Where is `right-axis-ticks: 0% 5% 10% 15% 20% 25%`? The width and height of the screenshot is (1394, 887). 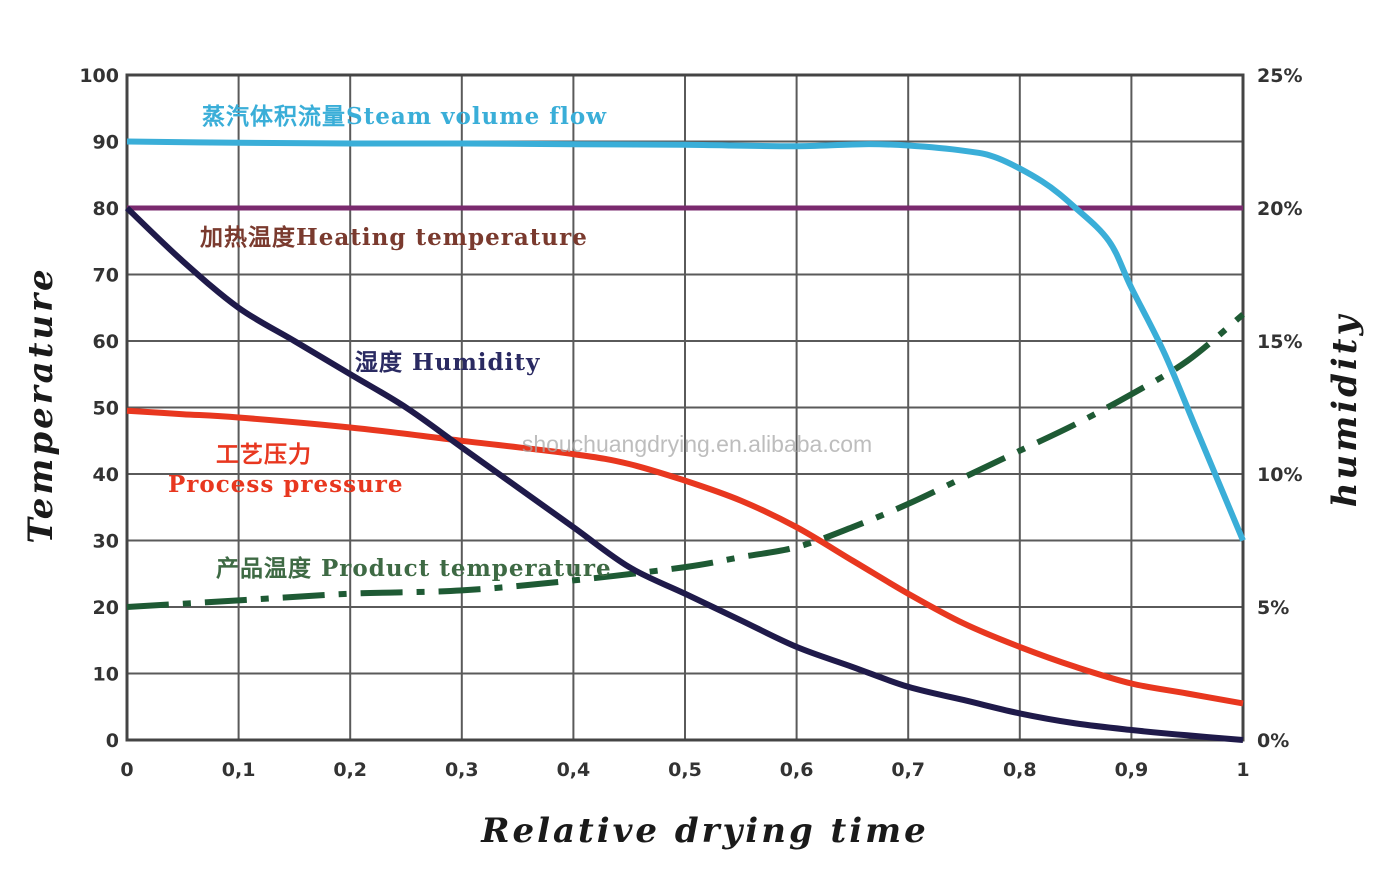
right-axis-ticks: 0% 5% 10% 15% 20% 25% is located at coordinates (1279, 408).